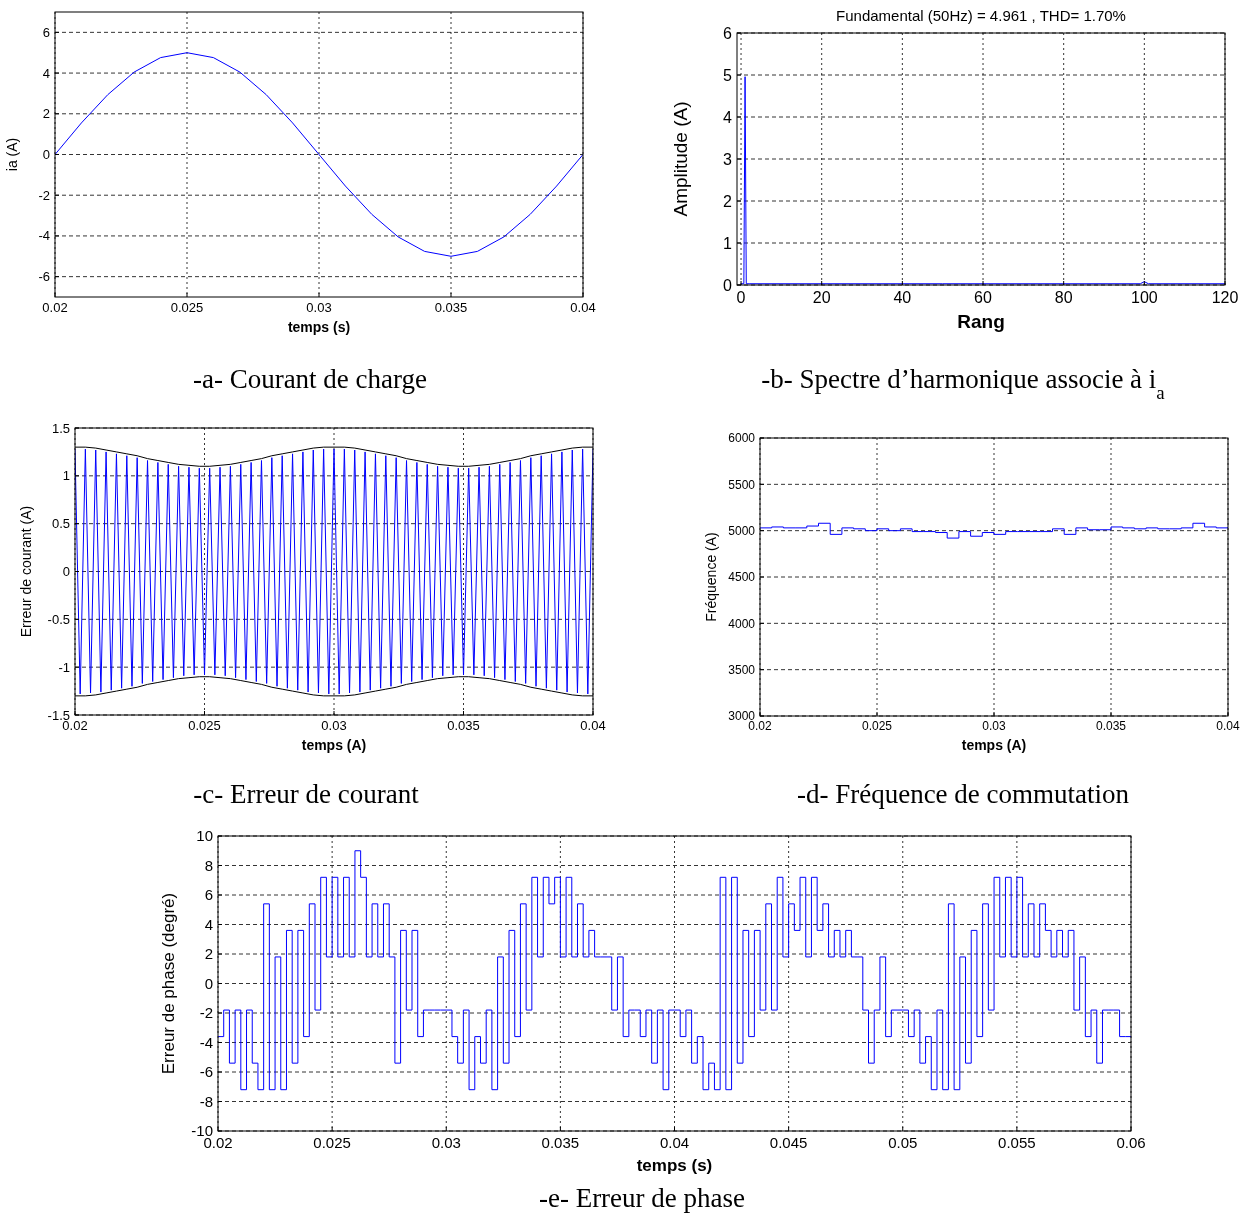 The image size is (1260, 1224). Describe the element at coordinates (902, 297) in the screenshot. I see `x-tick-label: 40` at that location.